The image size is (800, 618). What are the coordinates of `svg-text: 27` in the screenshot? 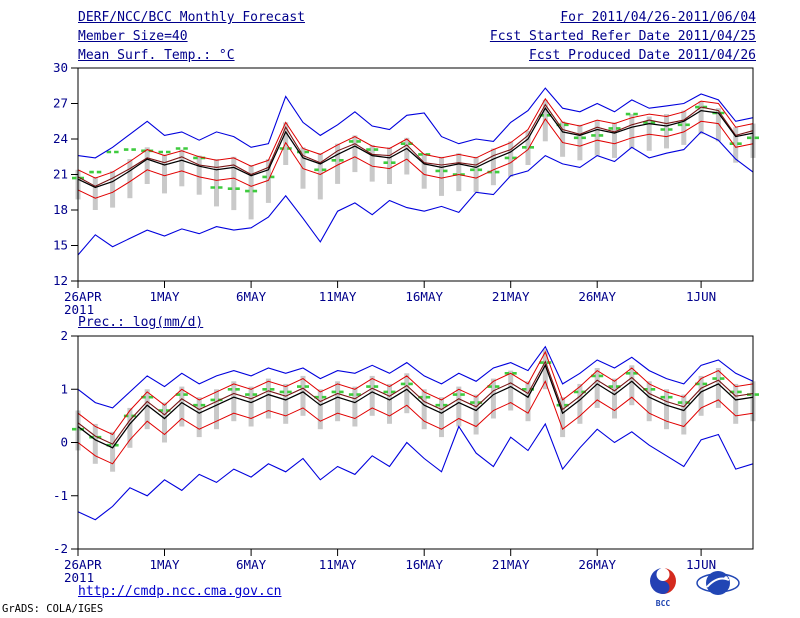 It's located at (60, 103).